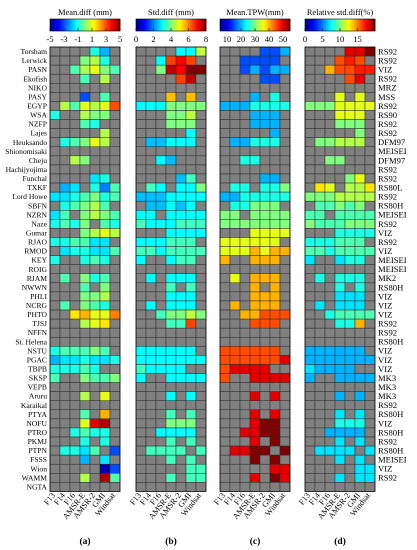 This screenshot has width=417, height=550. I want to click on station-label: ROIG, so click(37, 269).